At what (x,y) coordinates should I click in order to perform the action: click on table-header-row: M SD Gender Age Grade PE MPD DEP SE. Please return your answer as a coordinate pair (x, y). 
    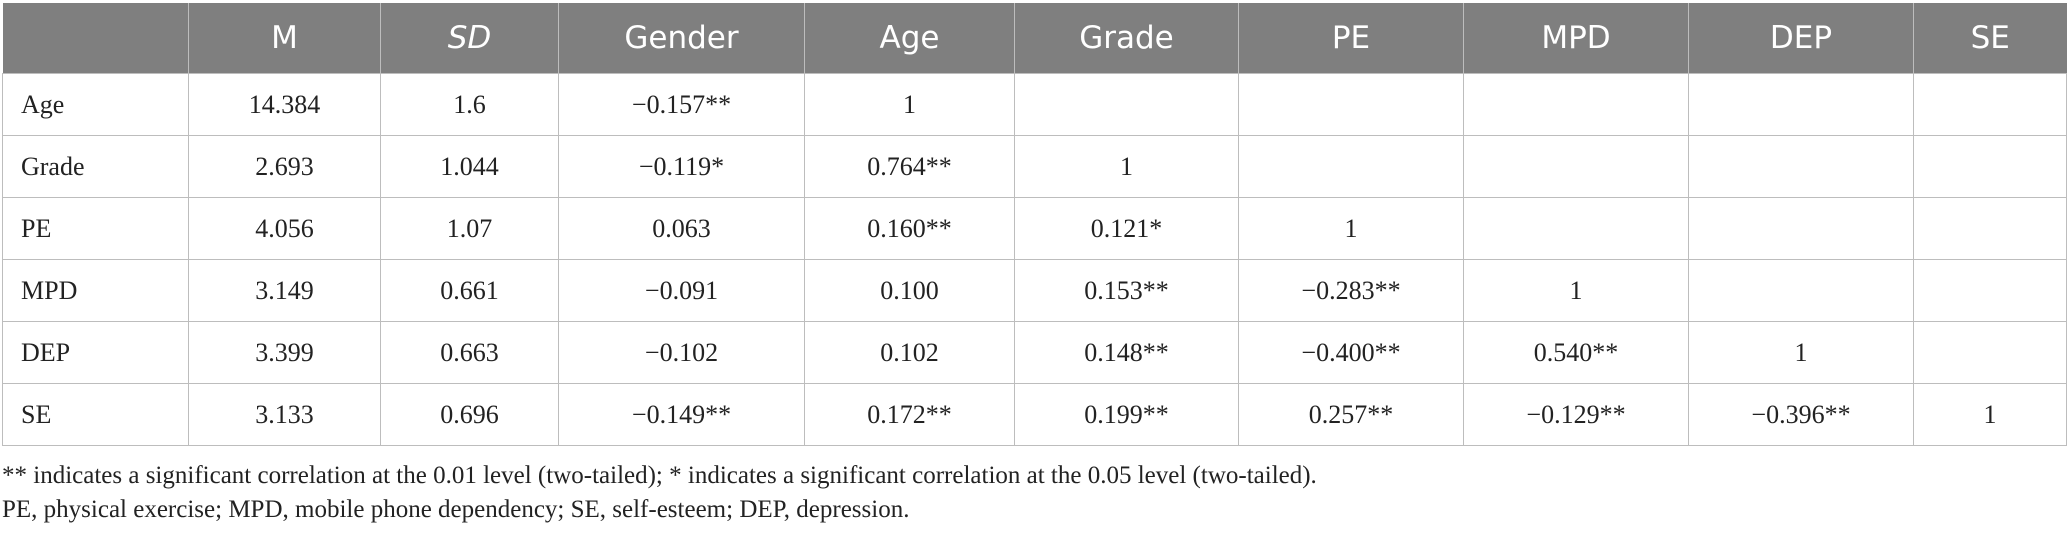
    Looking at the image, I should click on (1034, 38).